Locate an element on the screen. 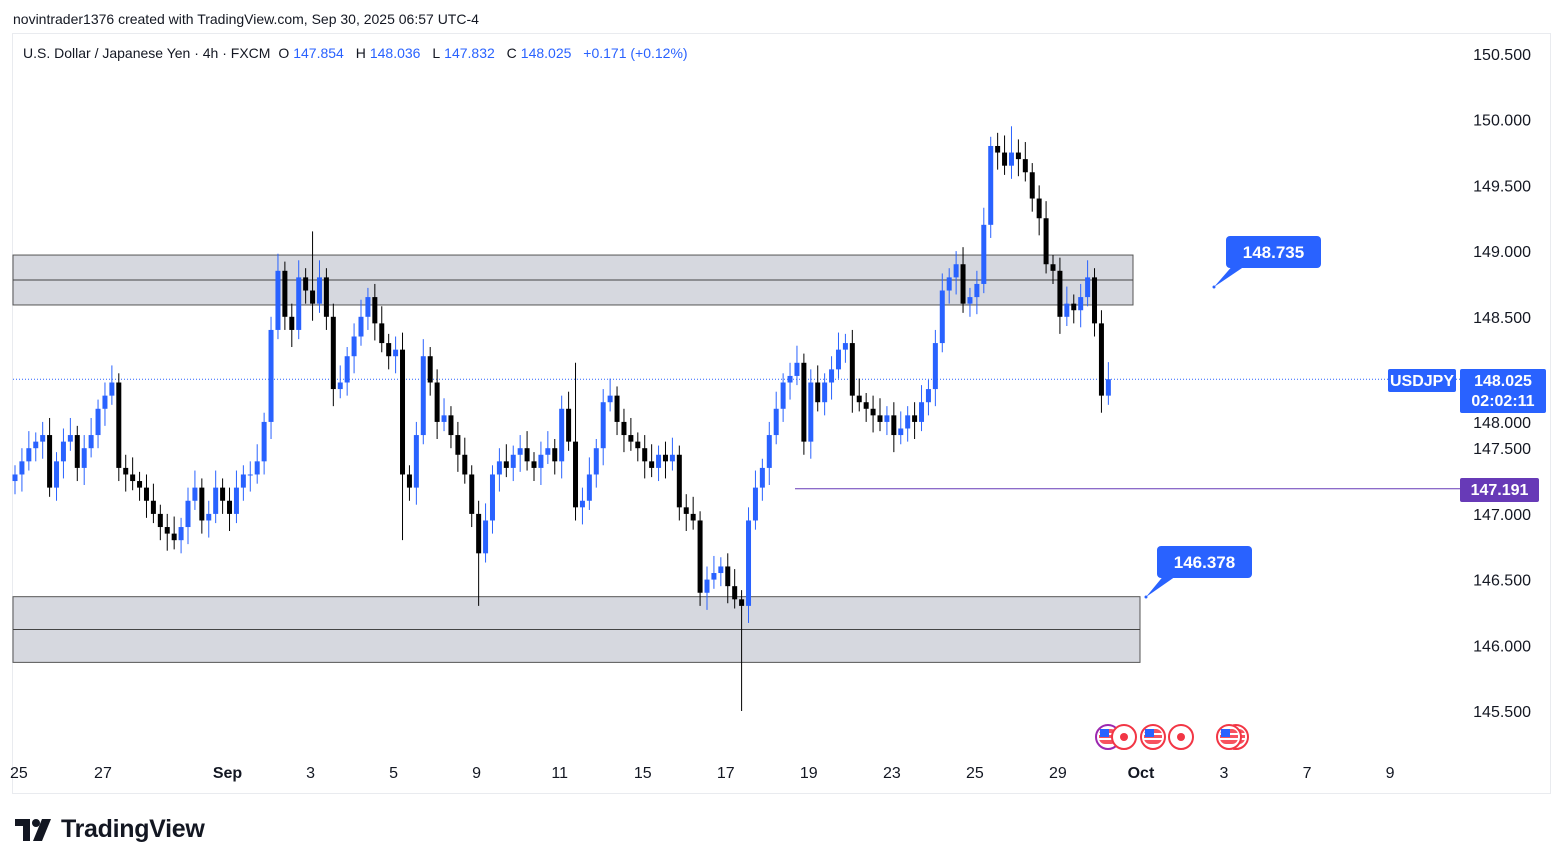  symbol-tag: USDJPY is located at coordinates (1422, 380).